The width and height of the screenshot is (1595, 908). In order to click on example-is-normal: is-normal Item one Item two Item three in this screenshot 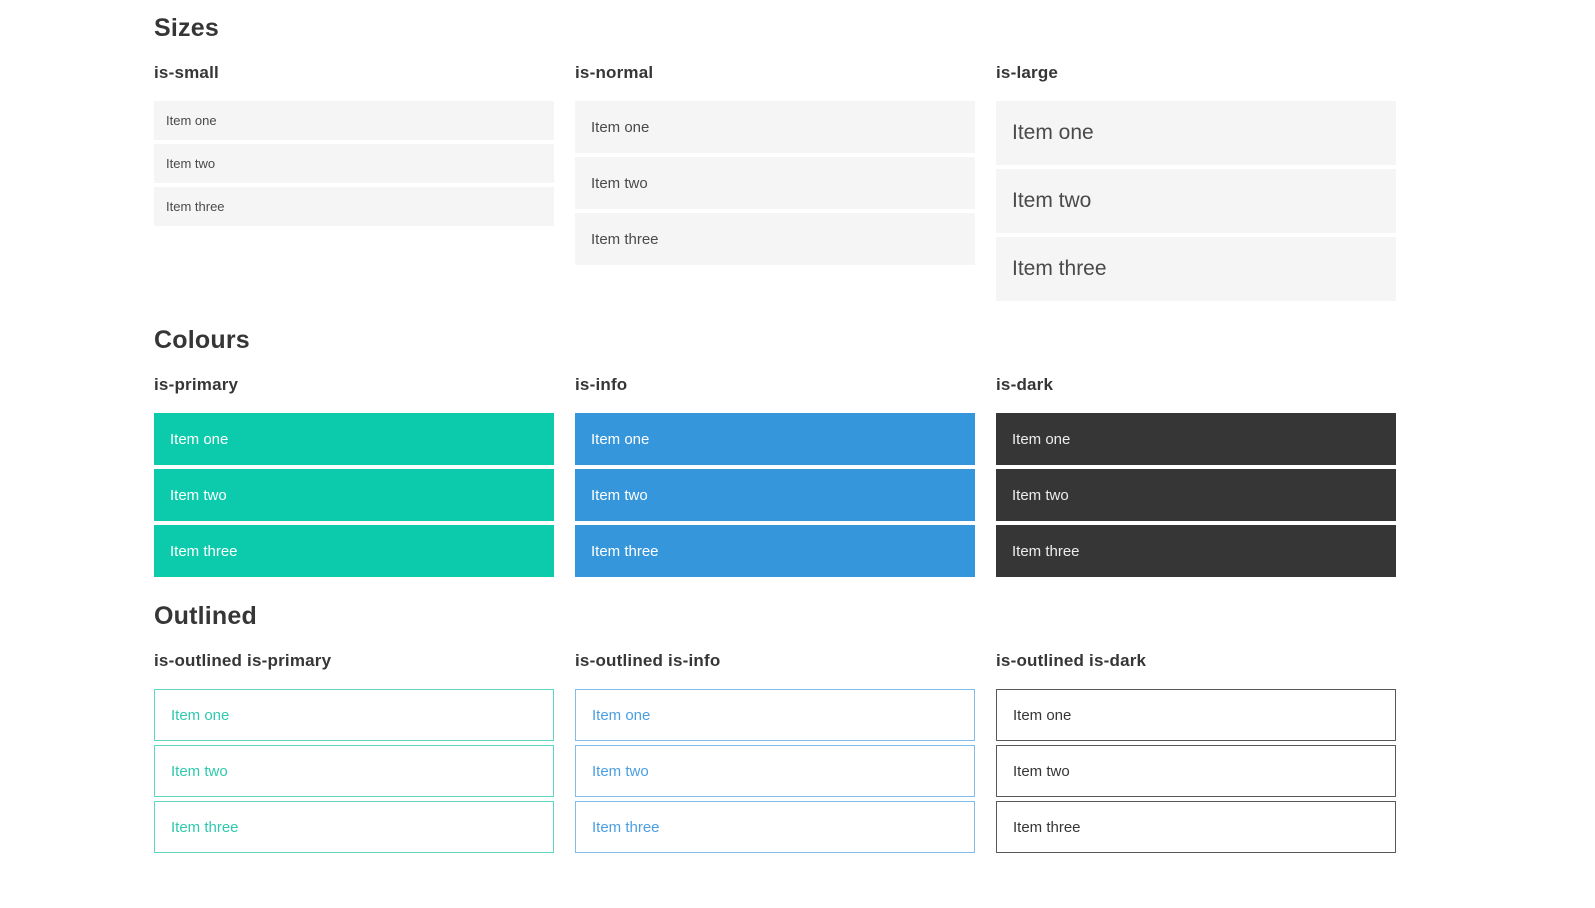, I will do `click(775, 163)`.